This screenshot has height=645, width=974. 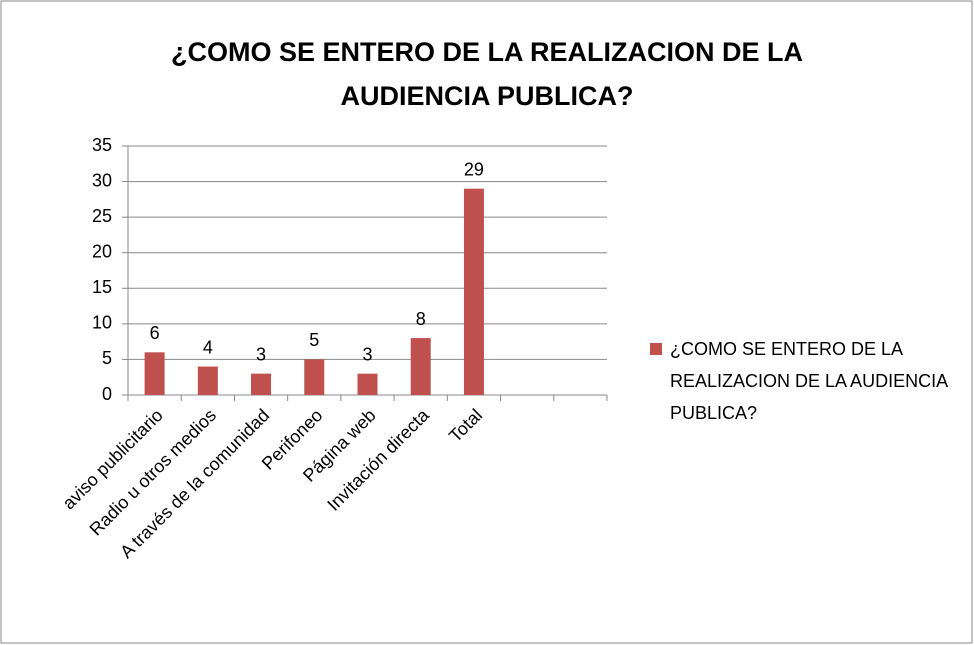 I want to click on y-tick-label: 20, so click(x=102, y=251).